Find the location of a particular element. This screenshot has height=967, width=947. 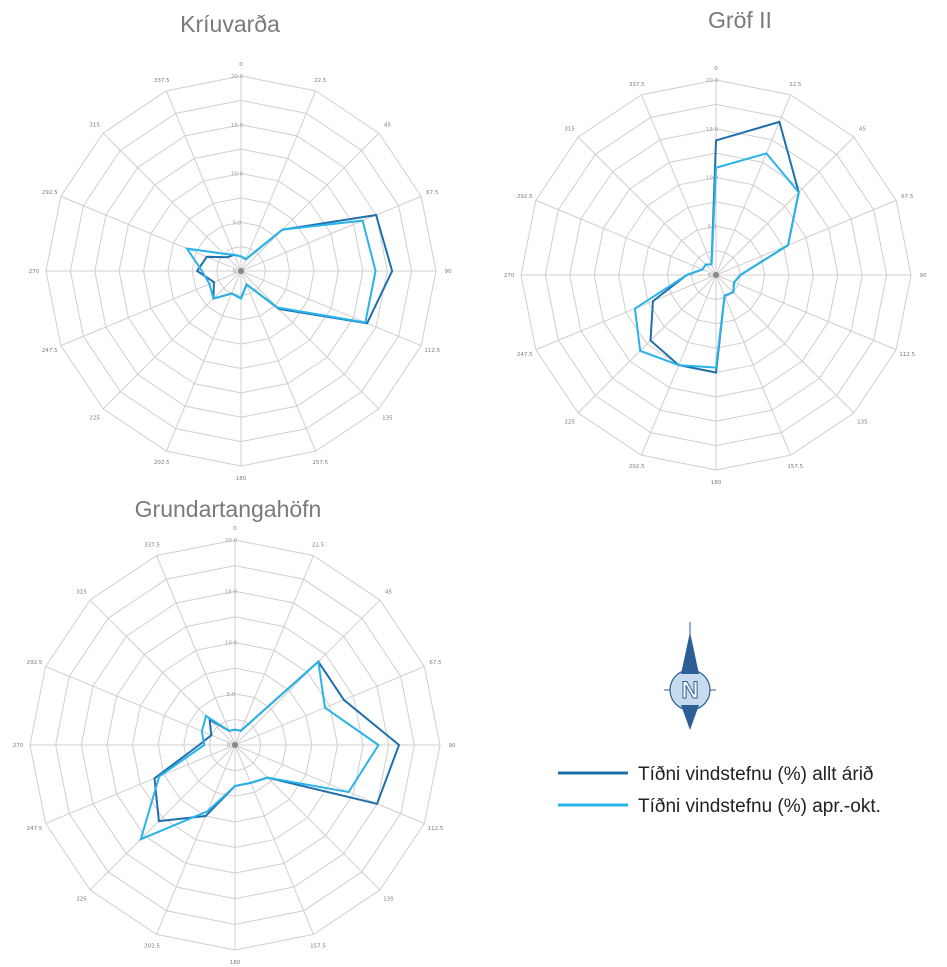

chart-title: Grundartangahöfn is located at coordinates (228, 509).